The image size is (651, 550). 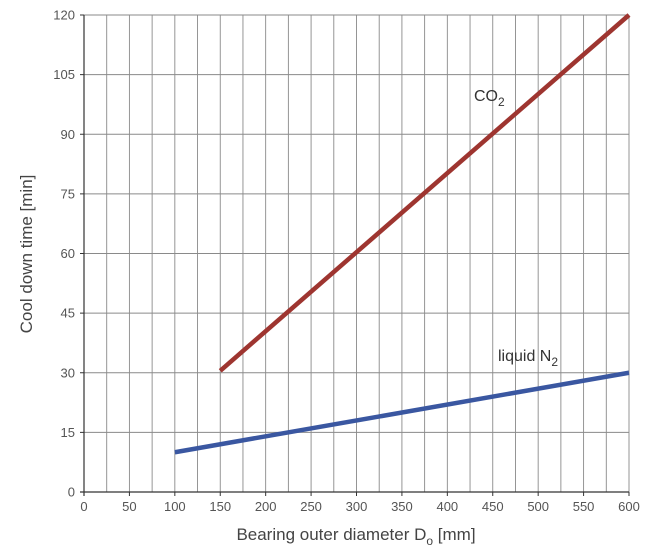 What do you see at coordinates (68, 313) in the screenshot?
I see `y-tick-label: 45` at bounding box center [68, 313].